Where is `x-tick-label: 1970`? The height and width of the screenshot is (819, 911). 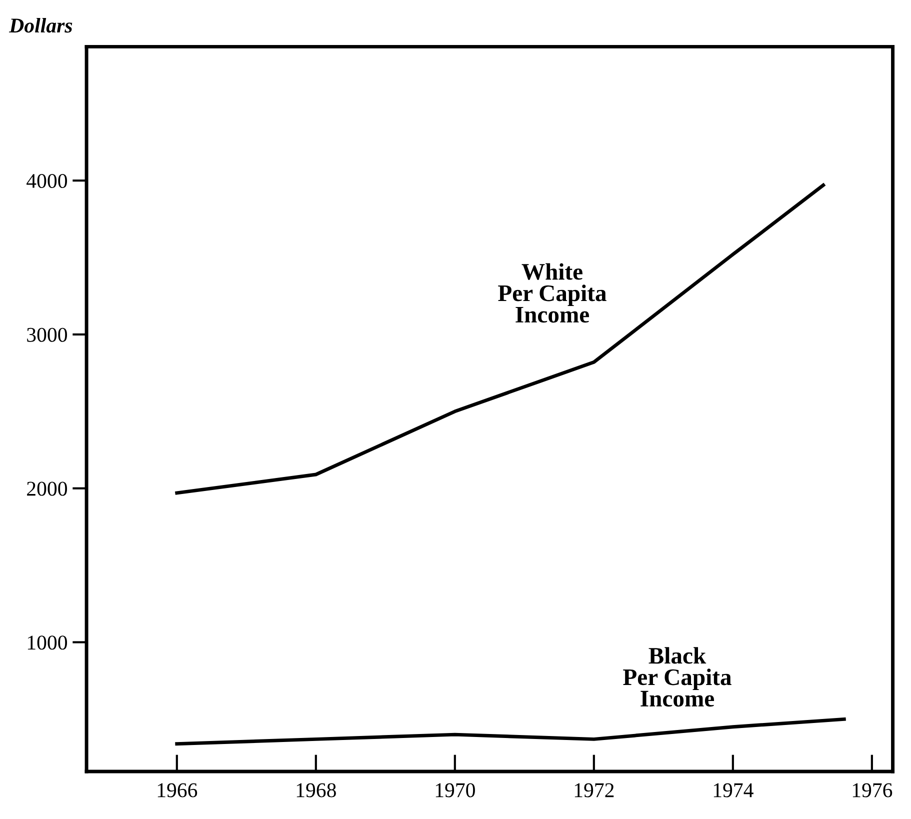 x-tick-label: 1970 is located at coordinates (455, 790).